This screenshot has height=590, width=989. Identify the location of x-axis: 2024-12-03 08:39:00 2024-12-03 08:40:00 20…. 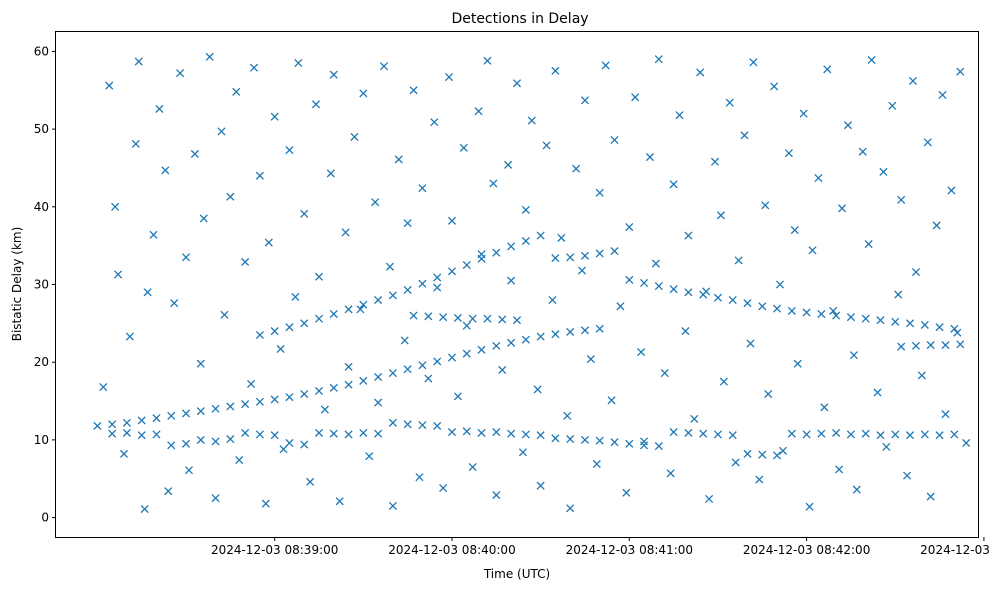
(600, 547).